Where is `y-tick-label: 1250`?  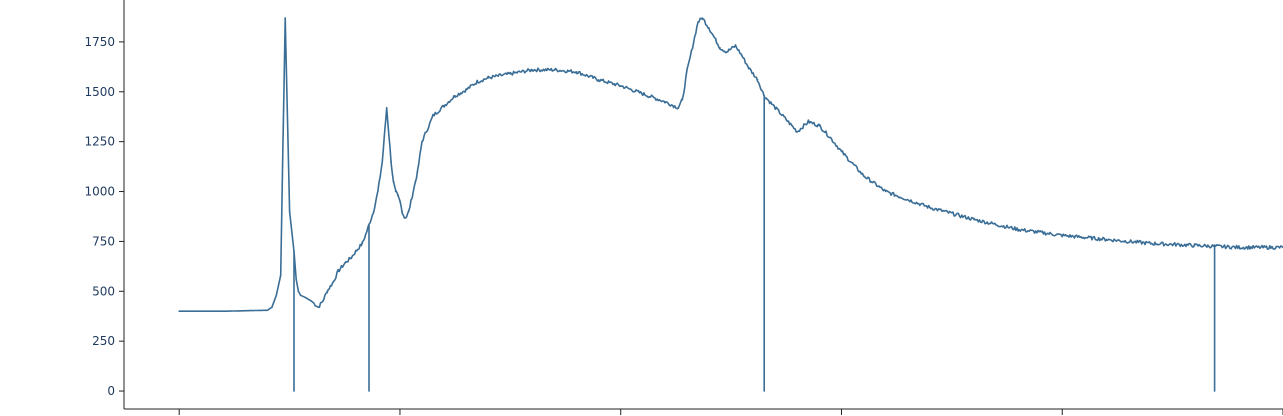
y-tick-label: 1250 is located at coordinates (99, 142).